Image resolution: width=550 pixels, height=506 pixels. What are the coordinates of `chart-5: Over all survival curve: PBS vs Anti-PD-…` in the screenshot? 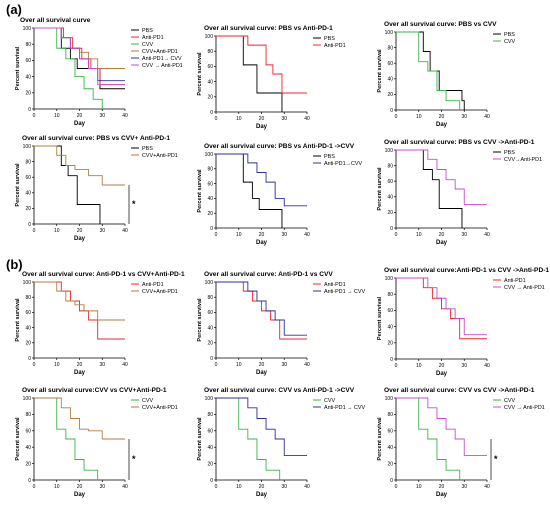 It's located at (279, 194).